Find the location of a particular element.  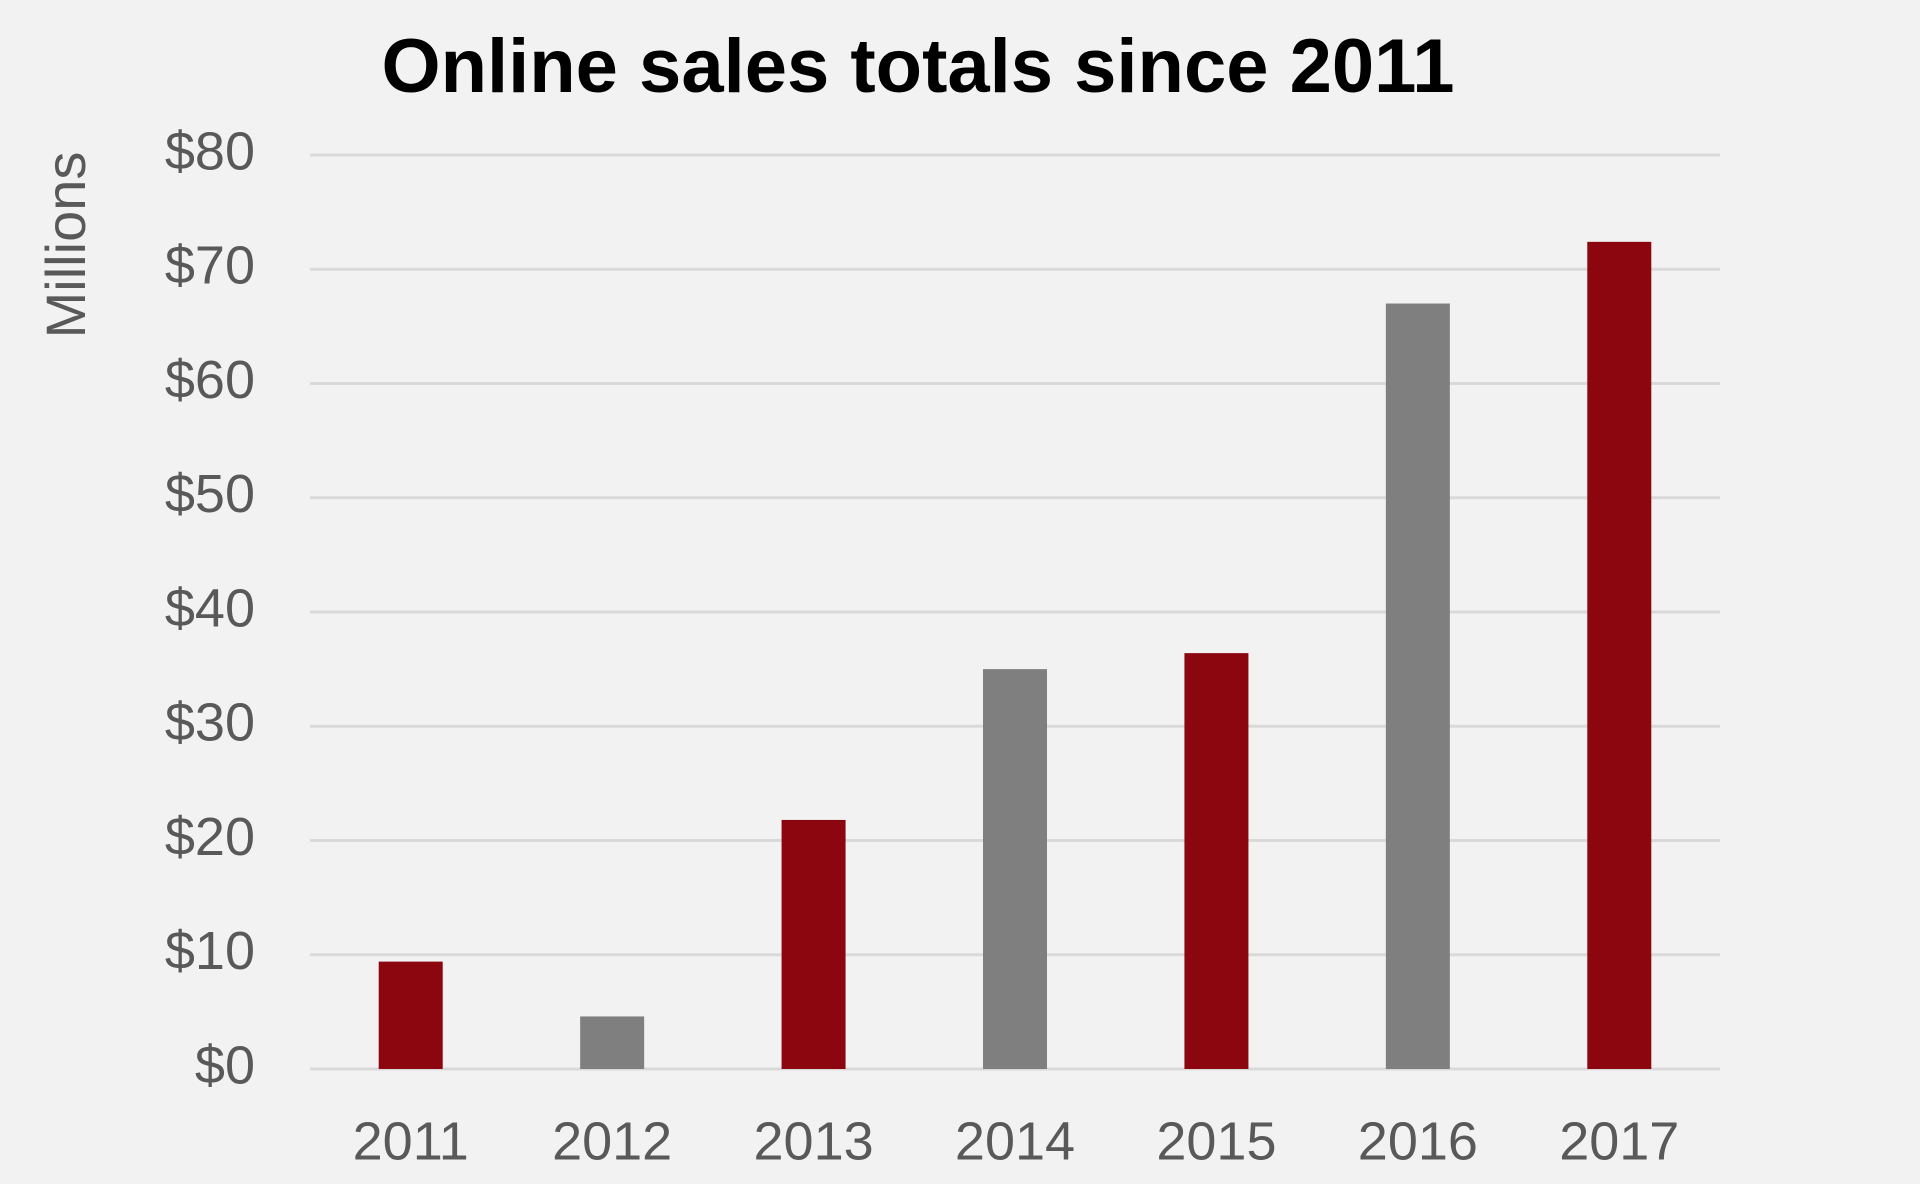

y-tick-label: $30 is located at coordinates (210, 723).